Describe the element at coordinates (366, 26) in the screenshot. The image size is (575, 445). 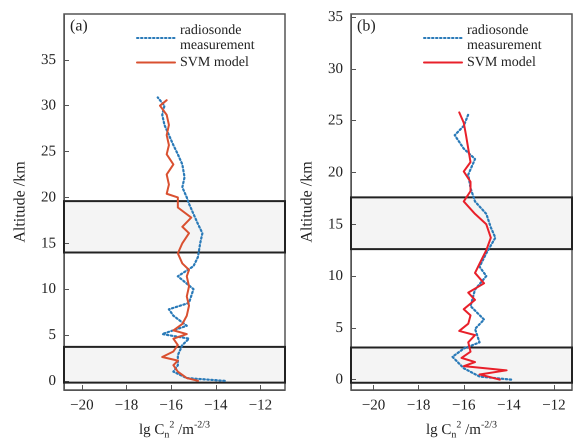
I see `annotation: (b)` at that location.